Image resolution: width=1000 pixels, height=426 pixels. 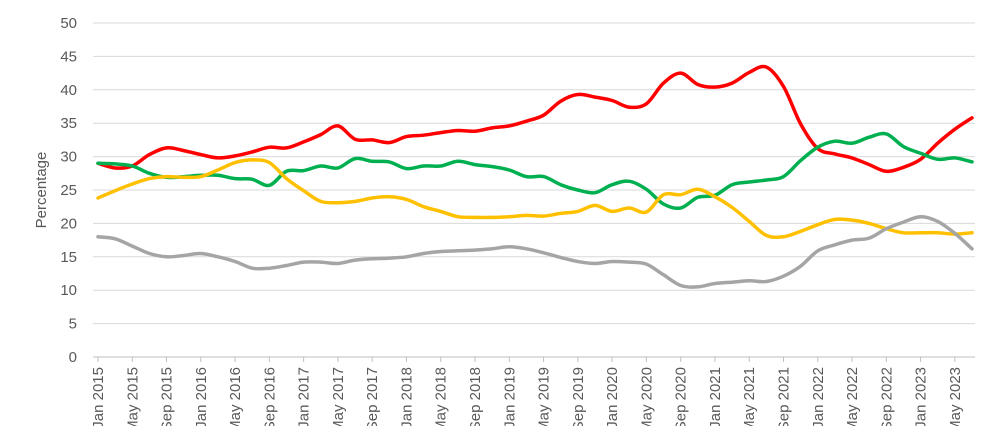 What do you see at coordinates (921, 396) in the screenshot?
I see `x-tick-label: Jan 2023` at bounding box center [921, 396].